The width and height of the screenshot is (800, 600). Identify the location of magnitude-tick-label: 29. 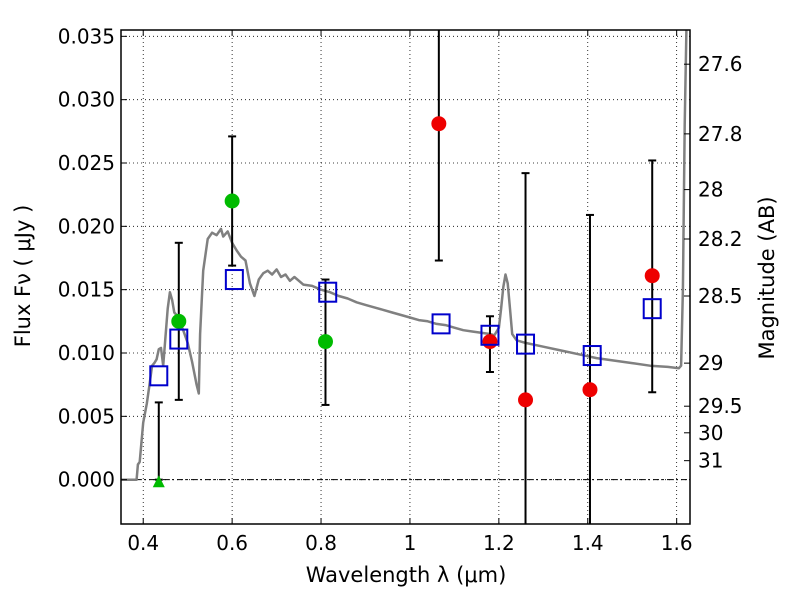
(710, 363).